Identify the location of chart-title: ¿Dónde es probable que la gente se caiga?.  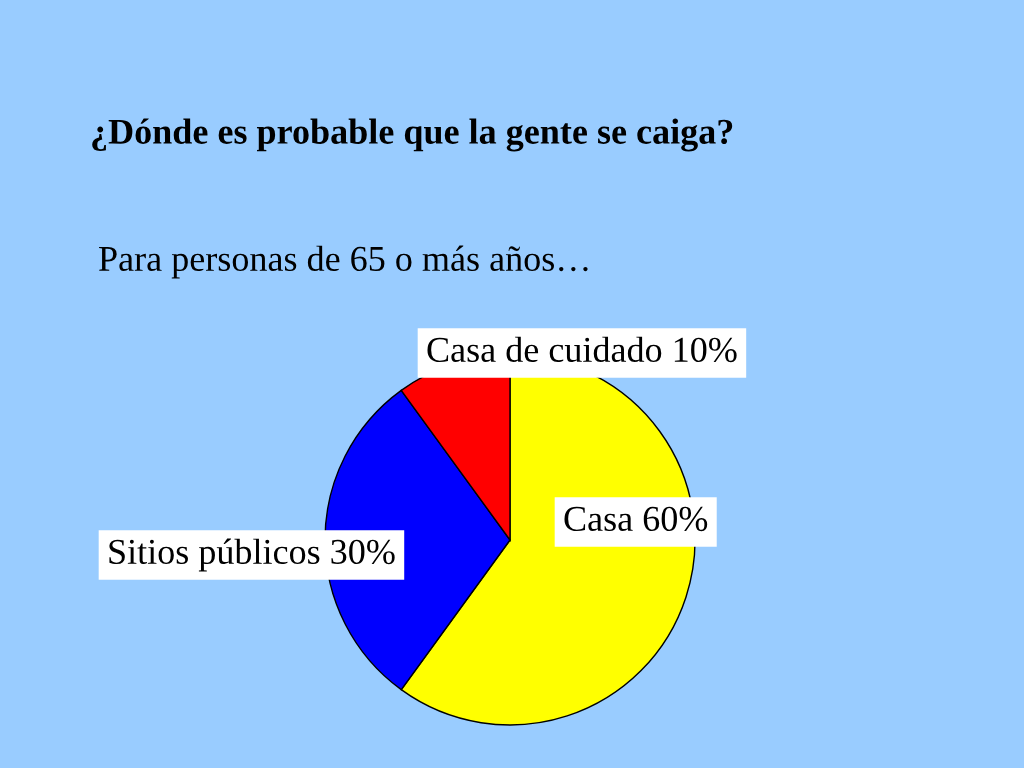
(412, 135).